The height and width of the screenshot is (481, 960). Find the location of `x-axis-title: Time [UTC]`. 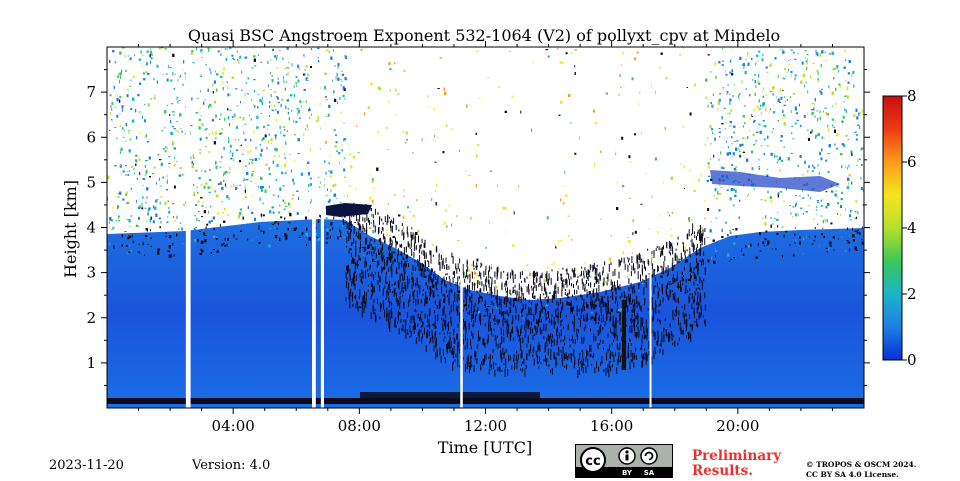

x-axis-title: Time [UTC] is located at coordinates (485, 447).